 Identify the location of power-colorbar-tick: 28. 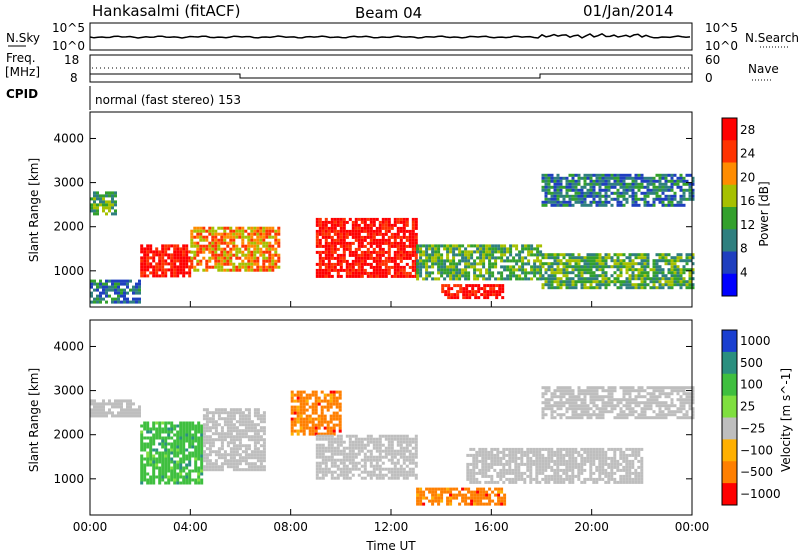
(747, 130).